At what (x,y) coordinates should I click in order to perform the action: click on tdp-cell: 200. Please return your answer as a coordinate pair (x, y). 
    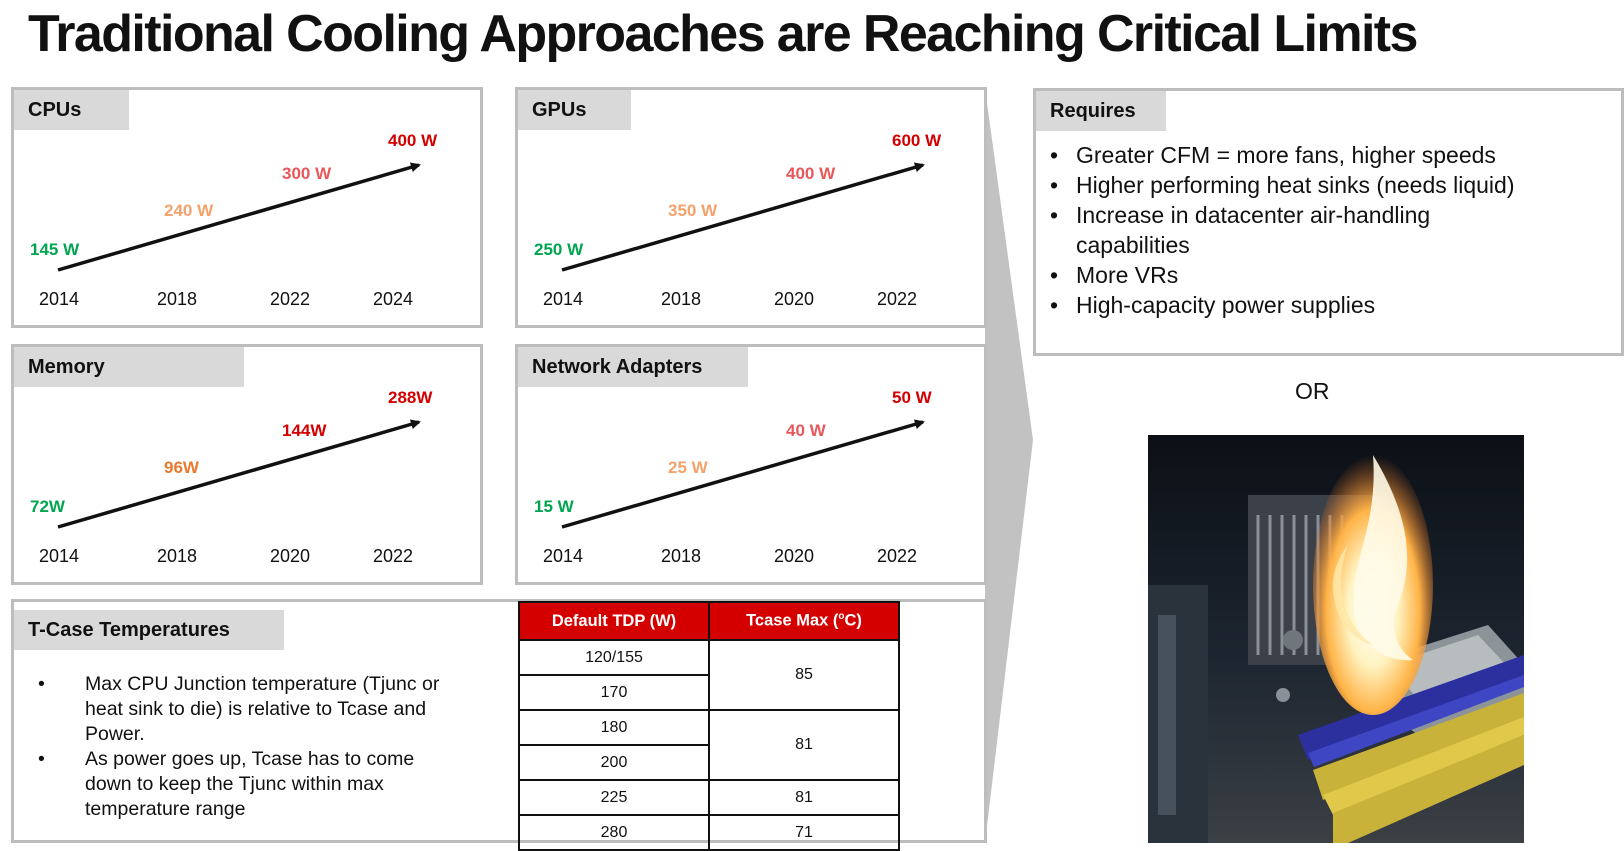
    Looking at the image, I should click on (614, 762).